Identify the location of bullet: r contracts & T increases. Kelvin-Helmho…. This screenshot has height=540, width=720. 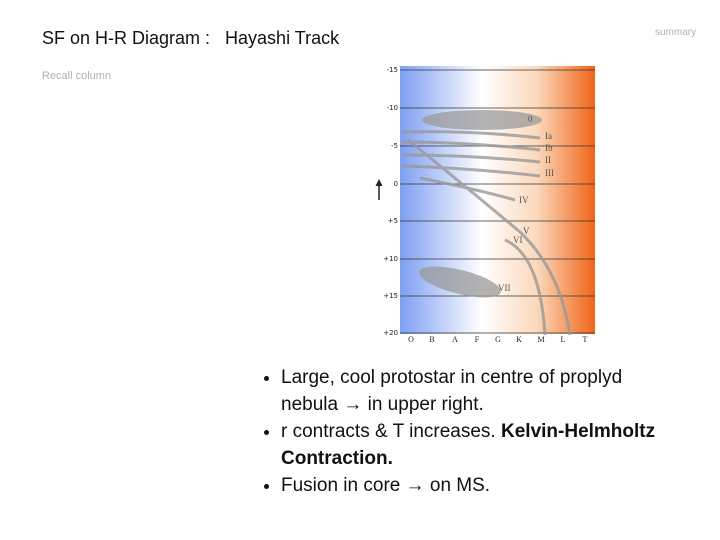
(477, 445).